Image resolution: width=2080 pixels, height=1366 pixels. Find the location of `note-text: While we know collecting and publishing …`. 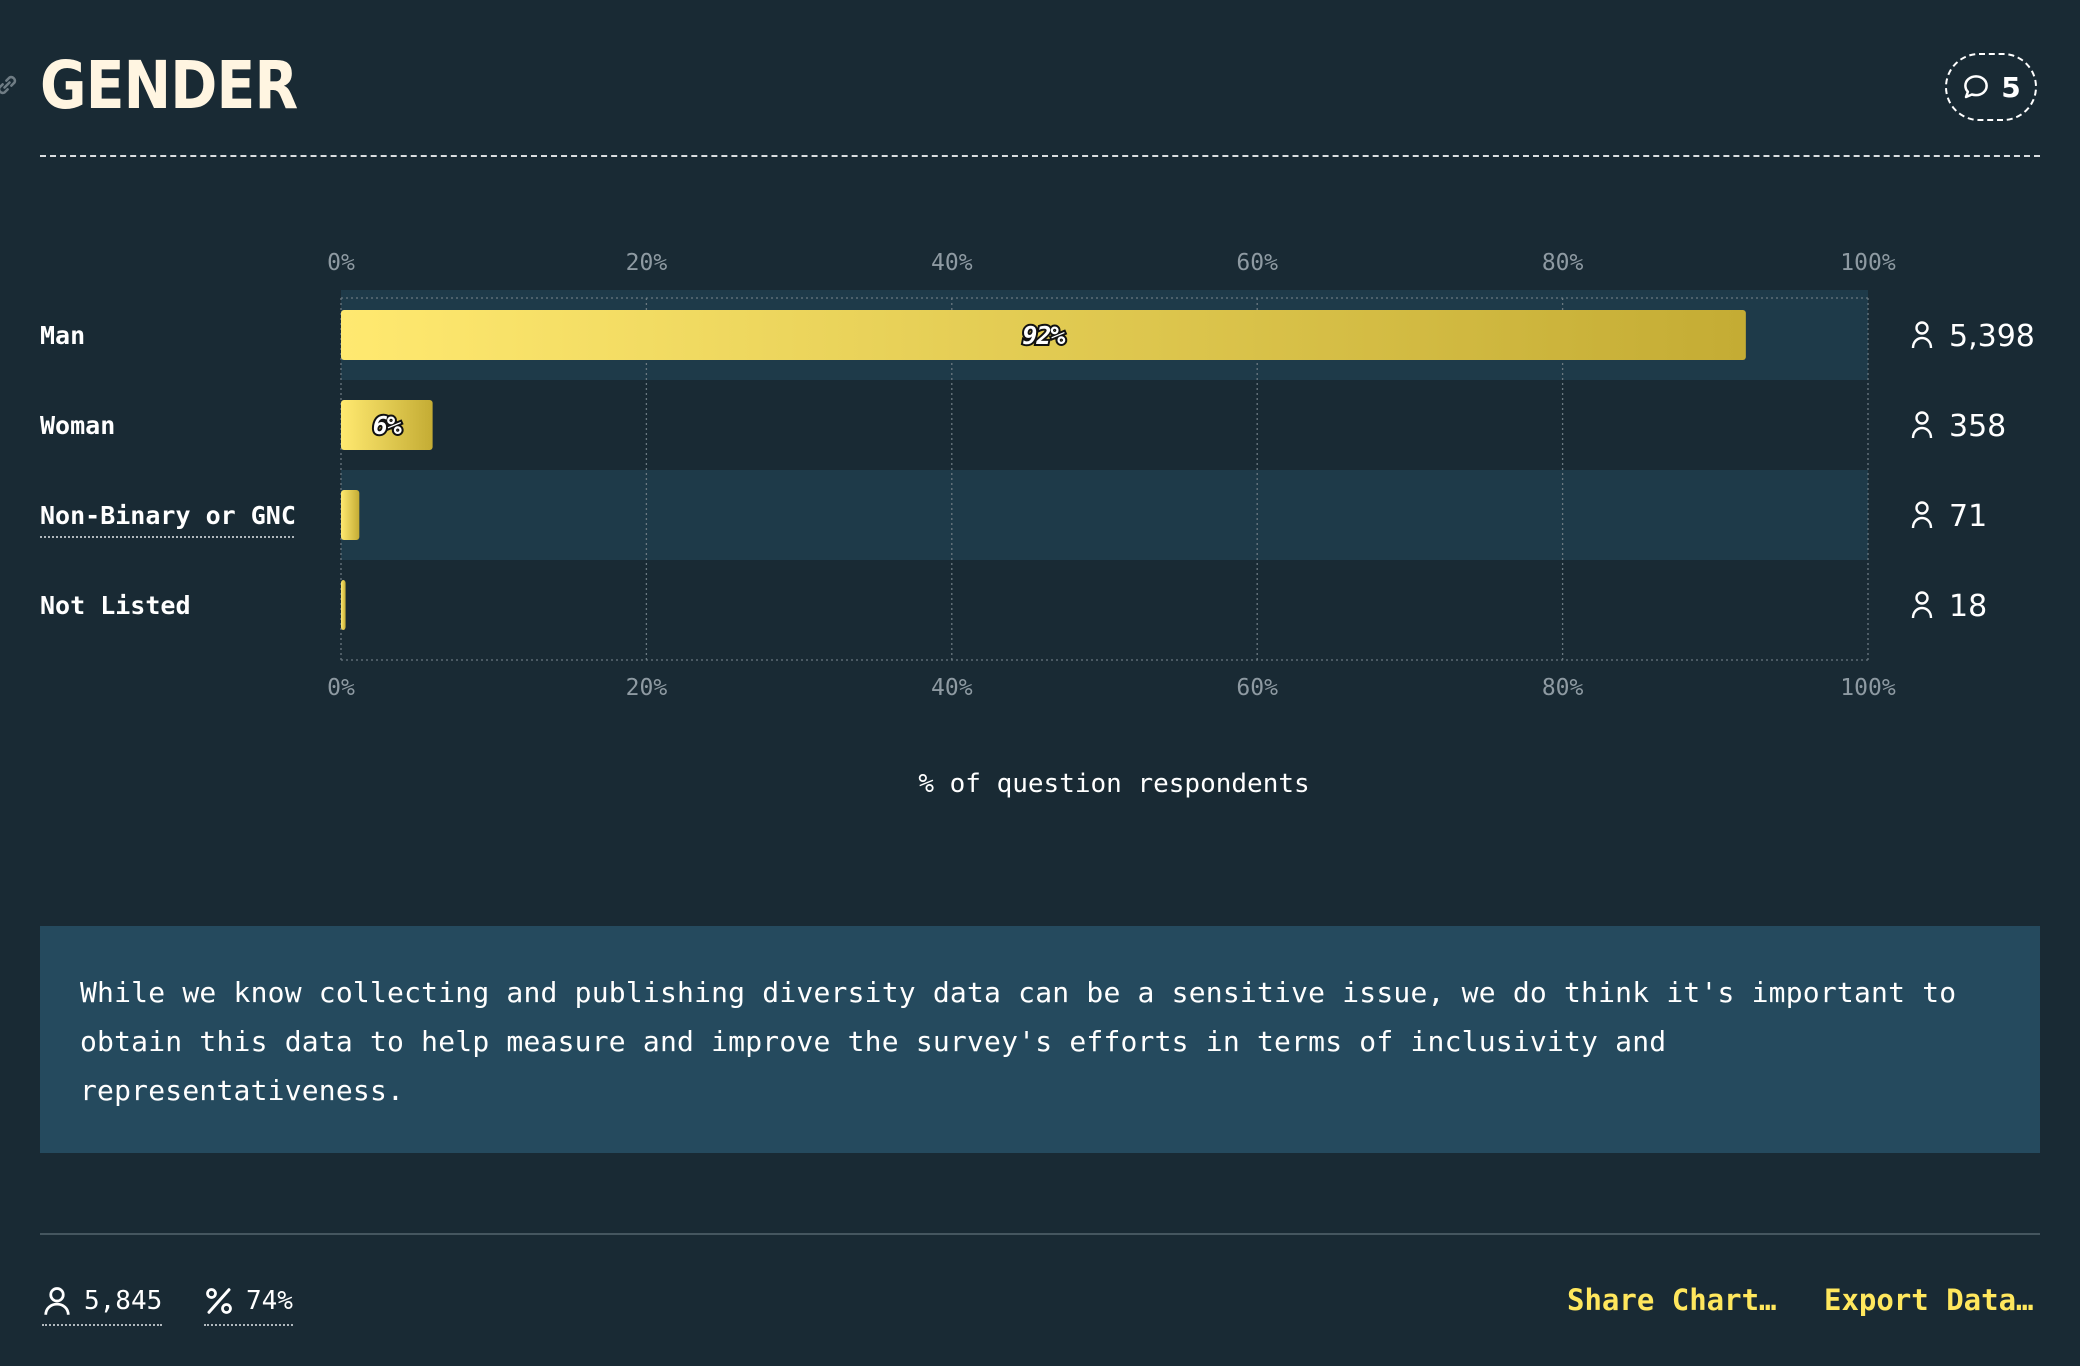

note-text: While we know collecting and publishing … is located at coordinates (1018, 1041).